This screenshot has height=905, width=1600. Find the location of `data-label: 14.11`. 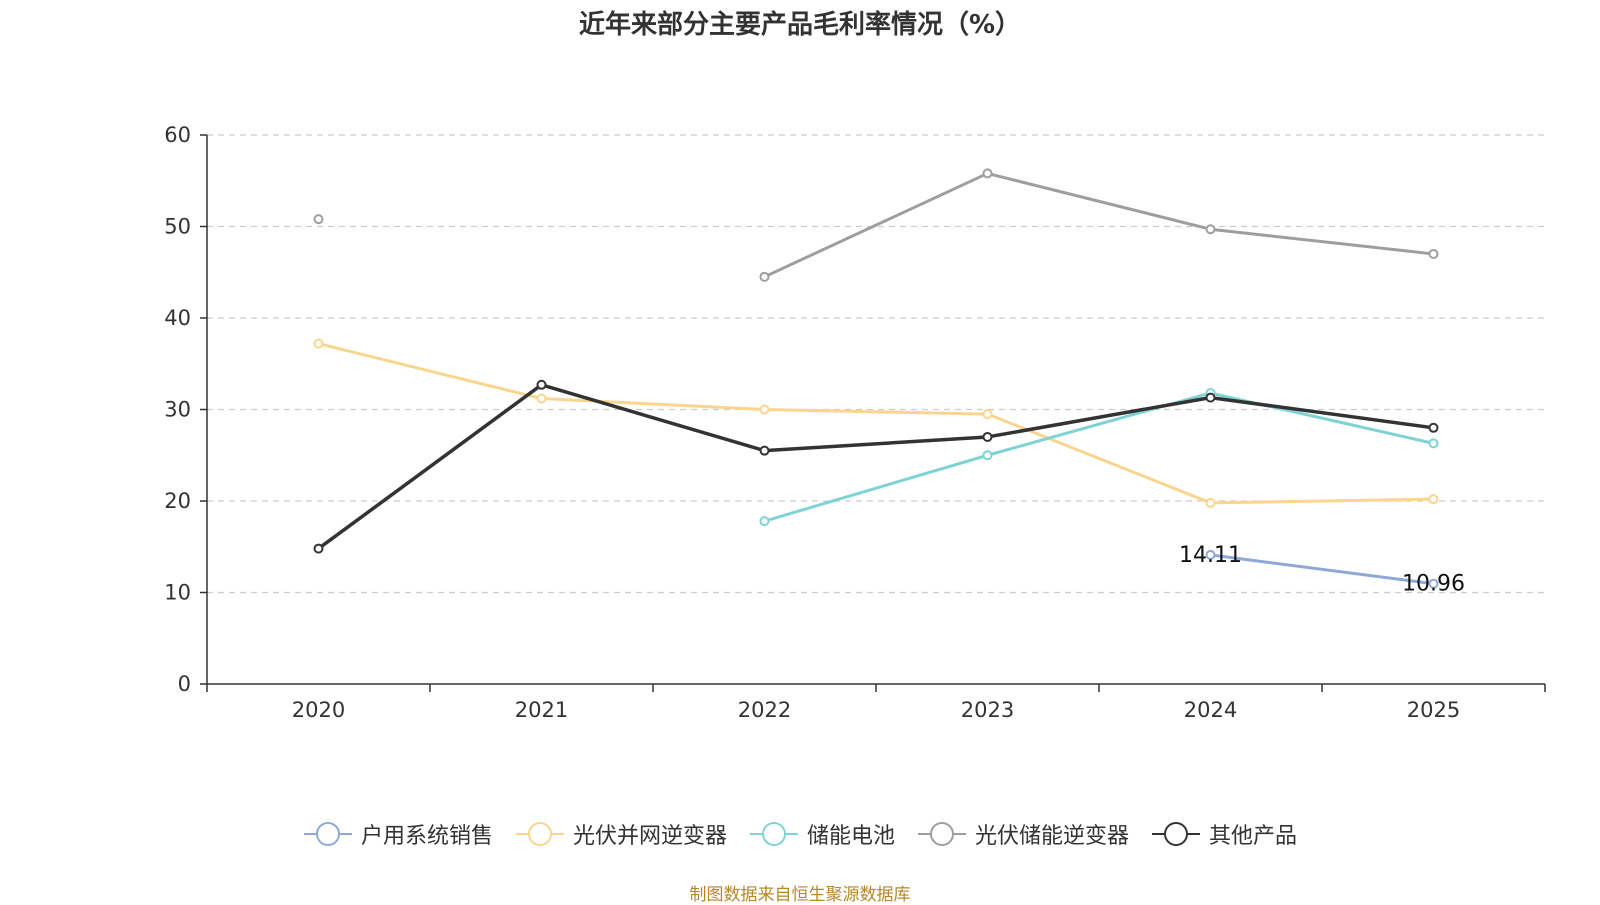

data-label: 14.11 is located at coordinates (1210, 555).